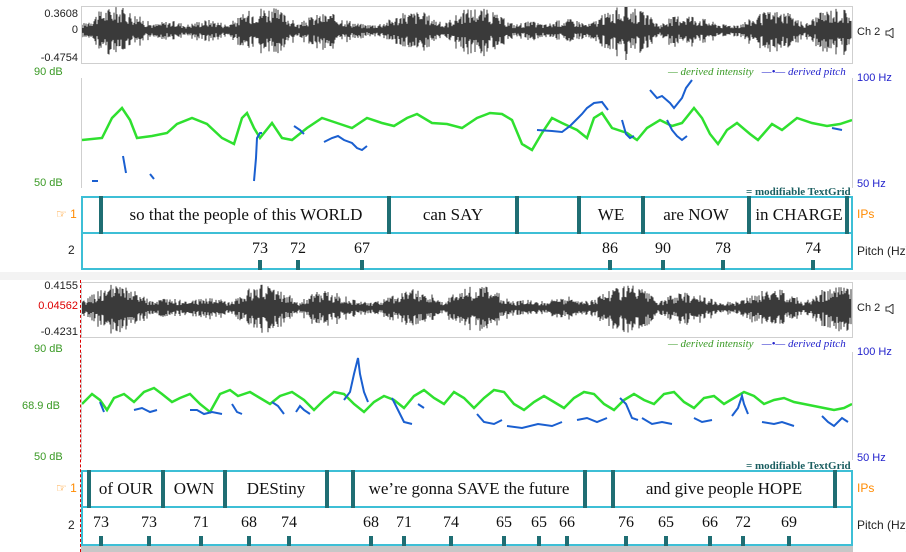  What do you see at coordinates (711, 72) in the screenshot?
I see `legend-intensity: — derived intensity` at bounding box center [711, 72].